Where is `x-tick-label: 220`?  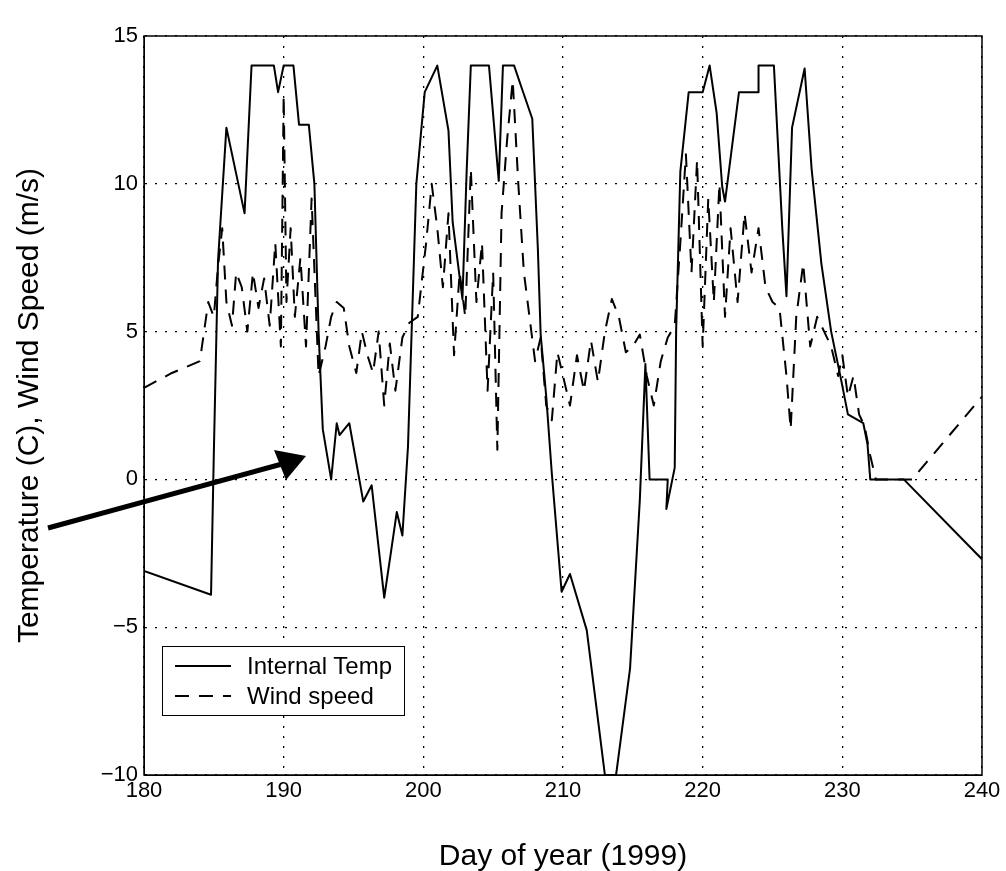 x-tick-label: 220 is located at coordinates (703, 790).